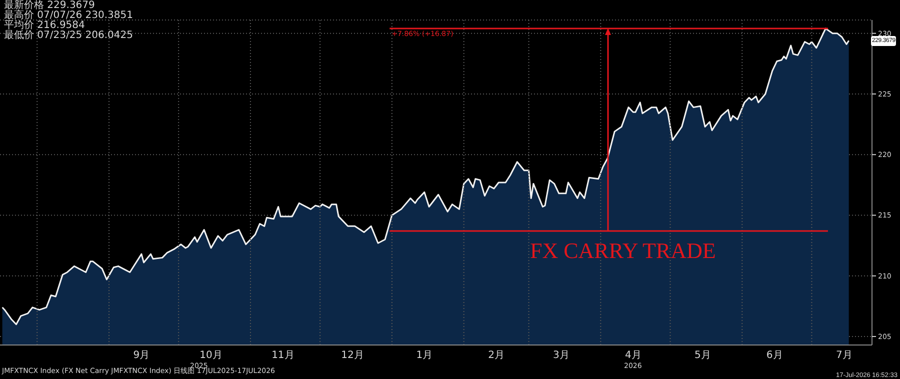 The height and width of the screenshot is (379, 900). What do you see at coordinates (68, 35) in the screenshot?
I see `annotation: 最低价 07/23/25 206.0425` at bounding box center [68, 35].